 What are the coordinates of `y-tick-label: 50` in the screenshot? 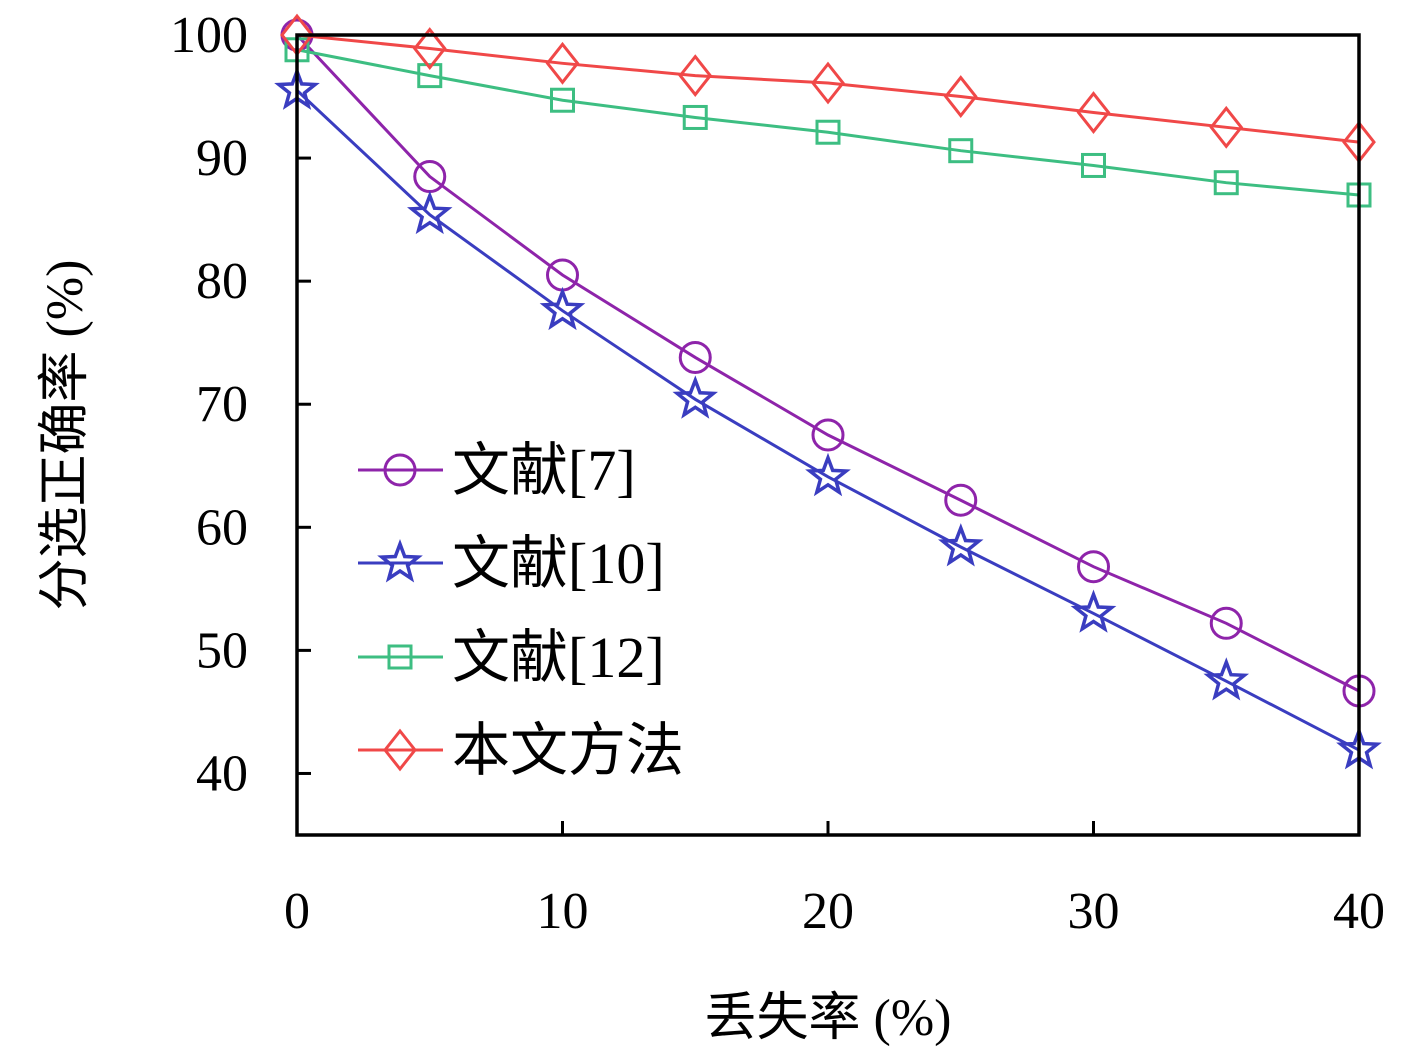 It's located at (222, 650).